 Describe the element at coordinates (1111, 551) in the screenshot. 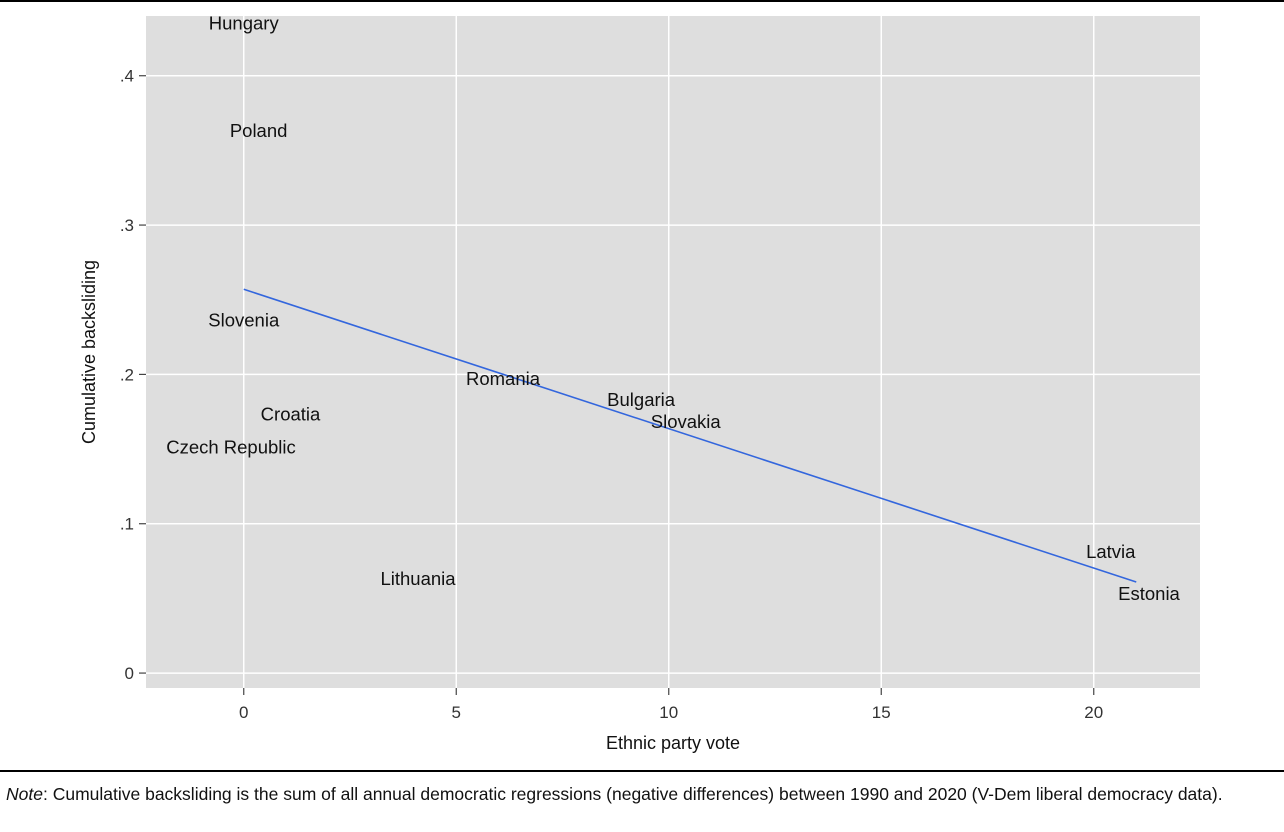

I see `point-label-latvia: Latvia` at that location.